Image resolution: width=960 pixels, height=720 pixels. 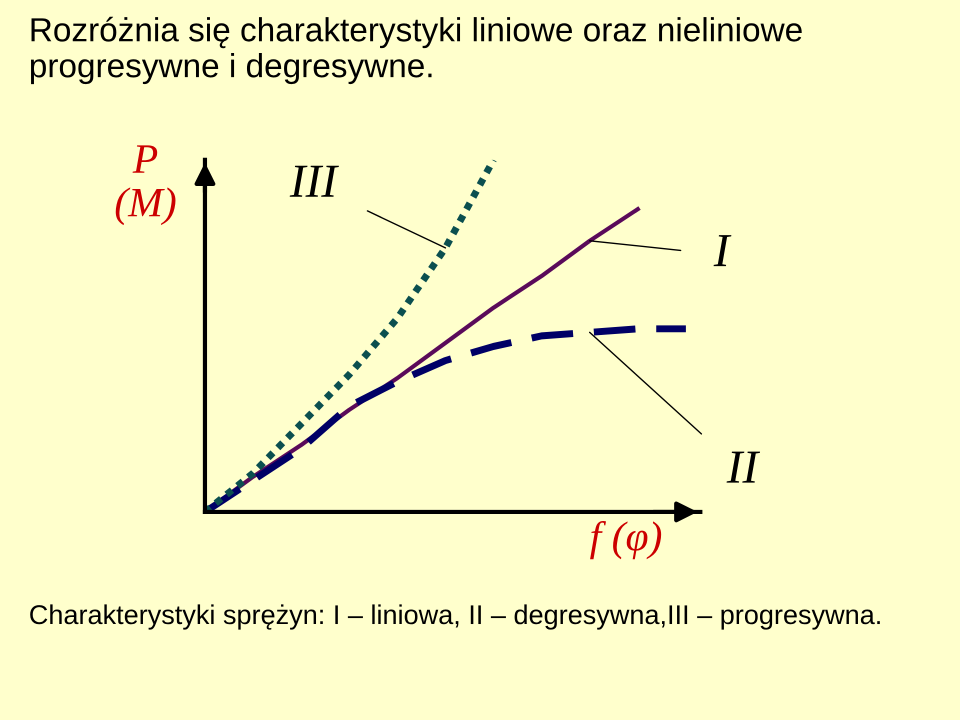 I want to click on chart-title: Rozróżnia się charakterystyki liniowe oraz nieliniowe progresywne i degresywne., so click(x=416, y=50).